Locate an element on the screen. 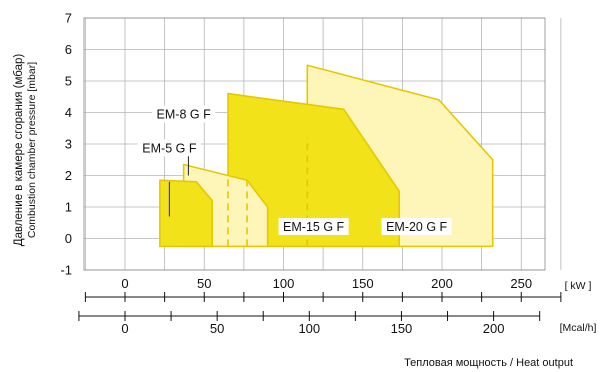  x-axis-title-ru: Тепловая мощность is located at coordinates (455, 363).